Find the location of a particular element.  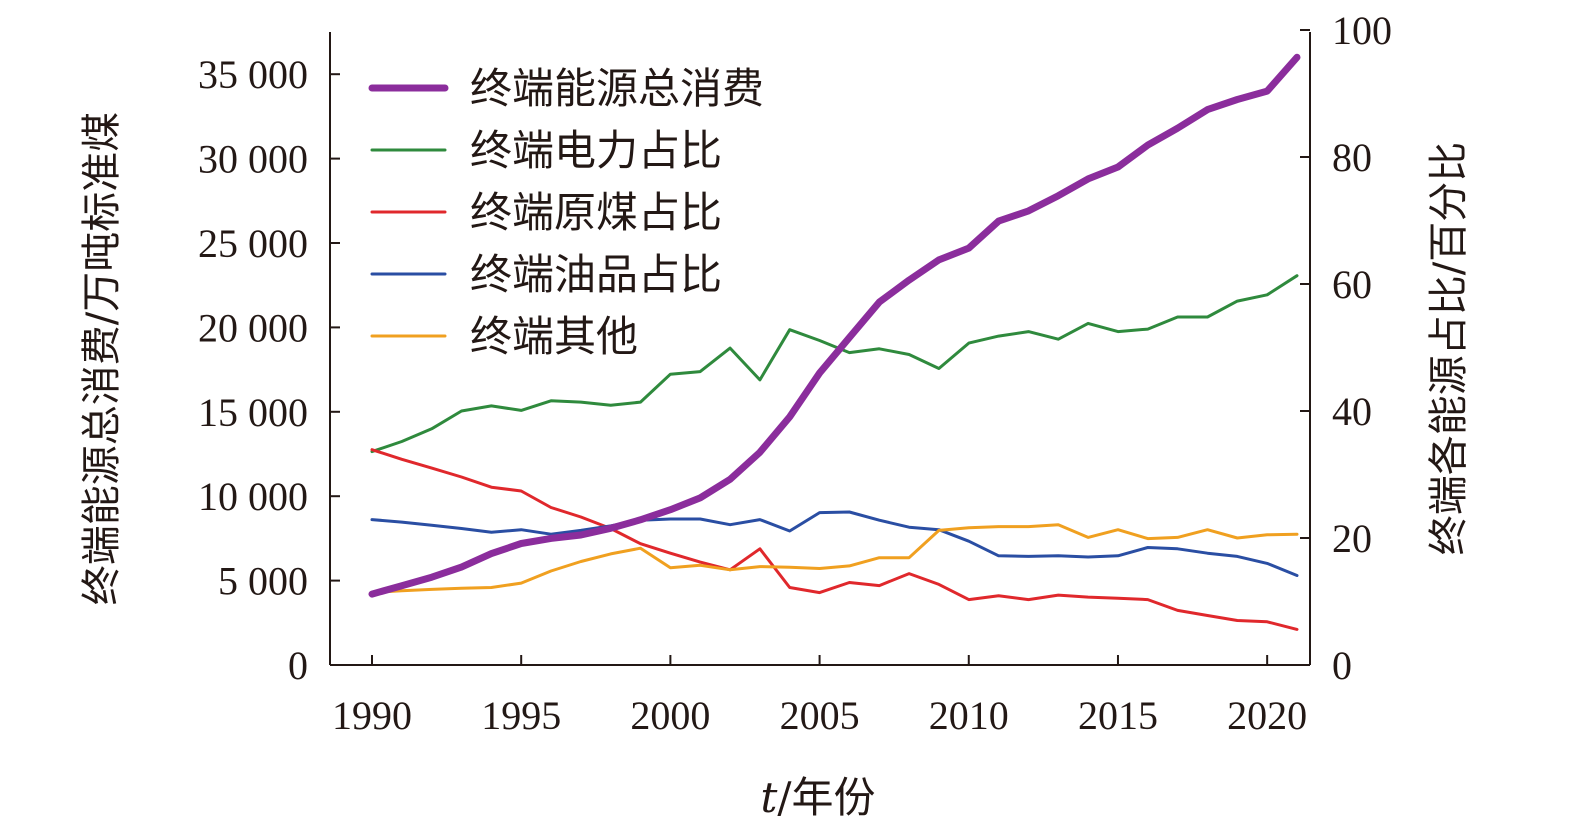

y-left-tick-label: 10 000 is located at coordinates (253, 496).